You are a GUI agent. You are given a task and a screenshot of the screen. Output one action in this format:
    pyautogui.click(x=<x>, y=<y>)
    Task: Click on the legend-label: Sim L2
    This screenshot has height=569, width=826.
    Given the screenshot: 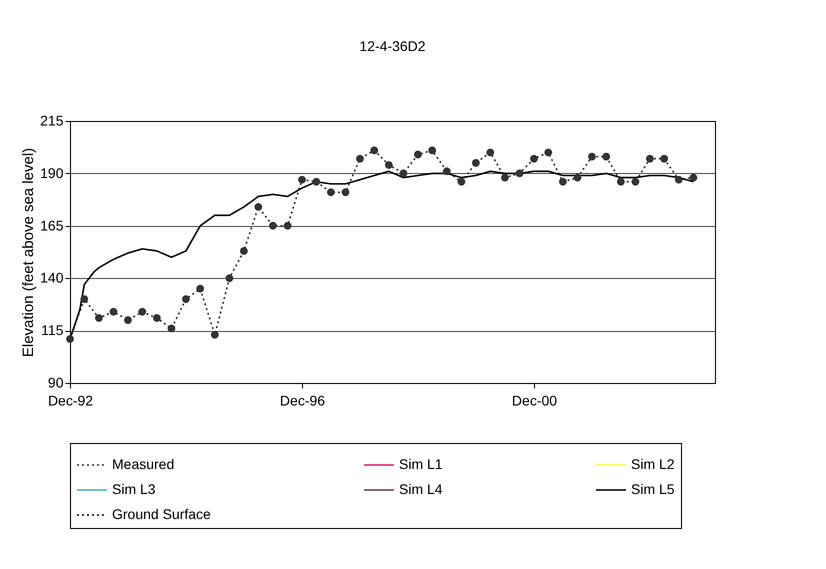 What is the action you would take?
    pyautogui.click(x=653, y=464)
    